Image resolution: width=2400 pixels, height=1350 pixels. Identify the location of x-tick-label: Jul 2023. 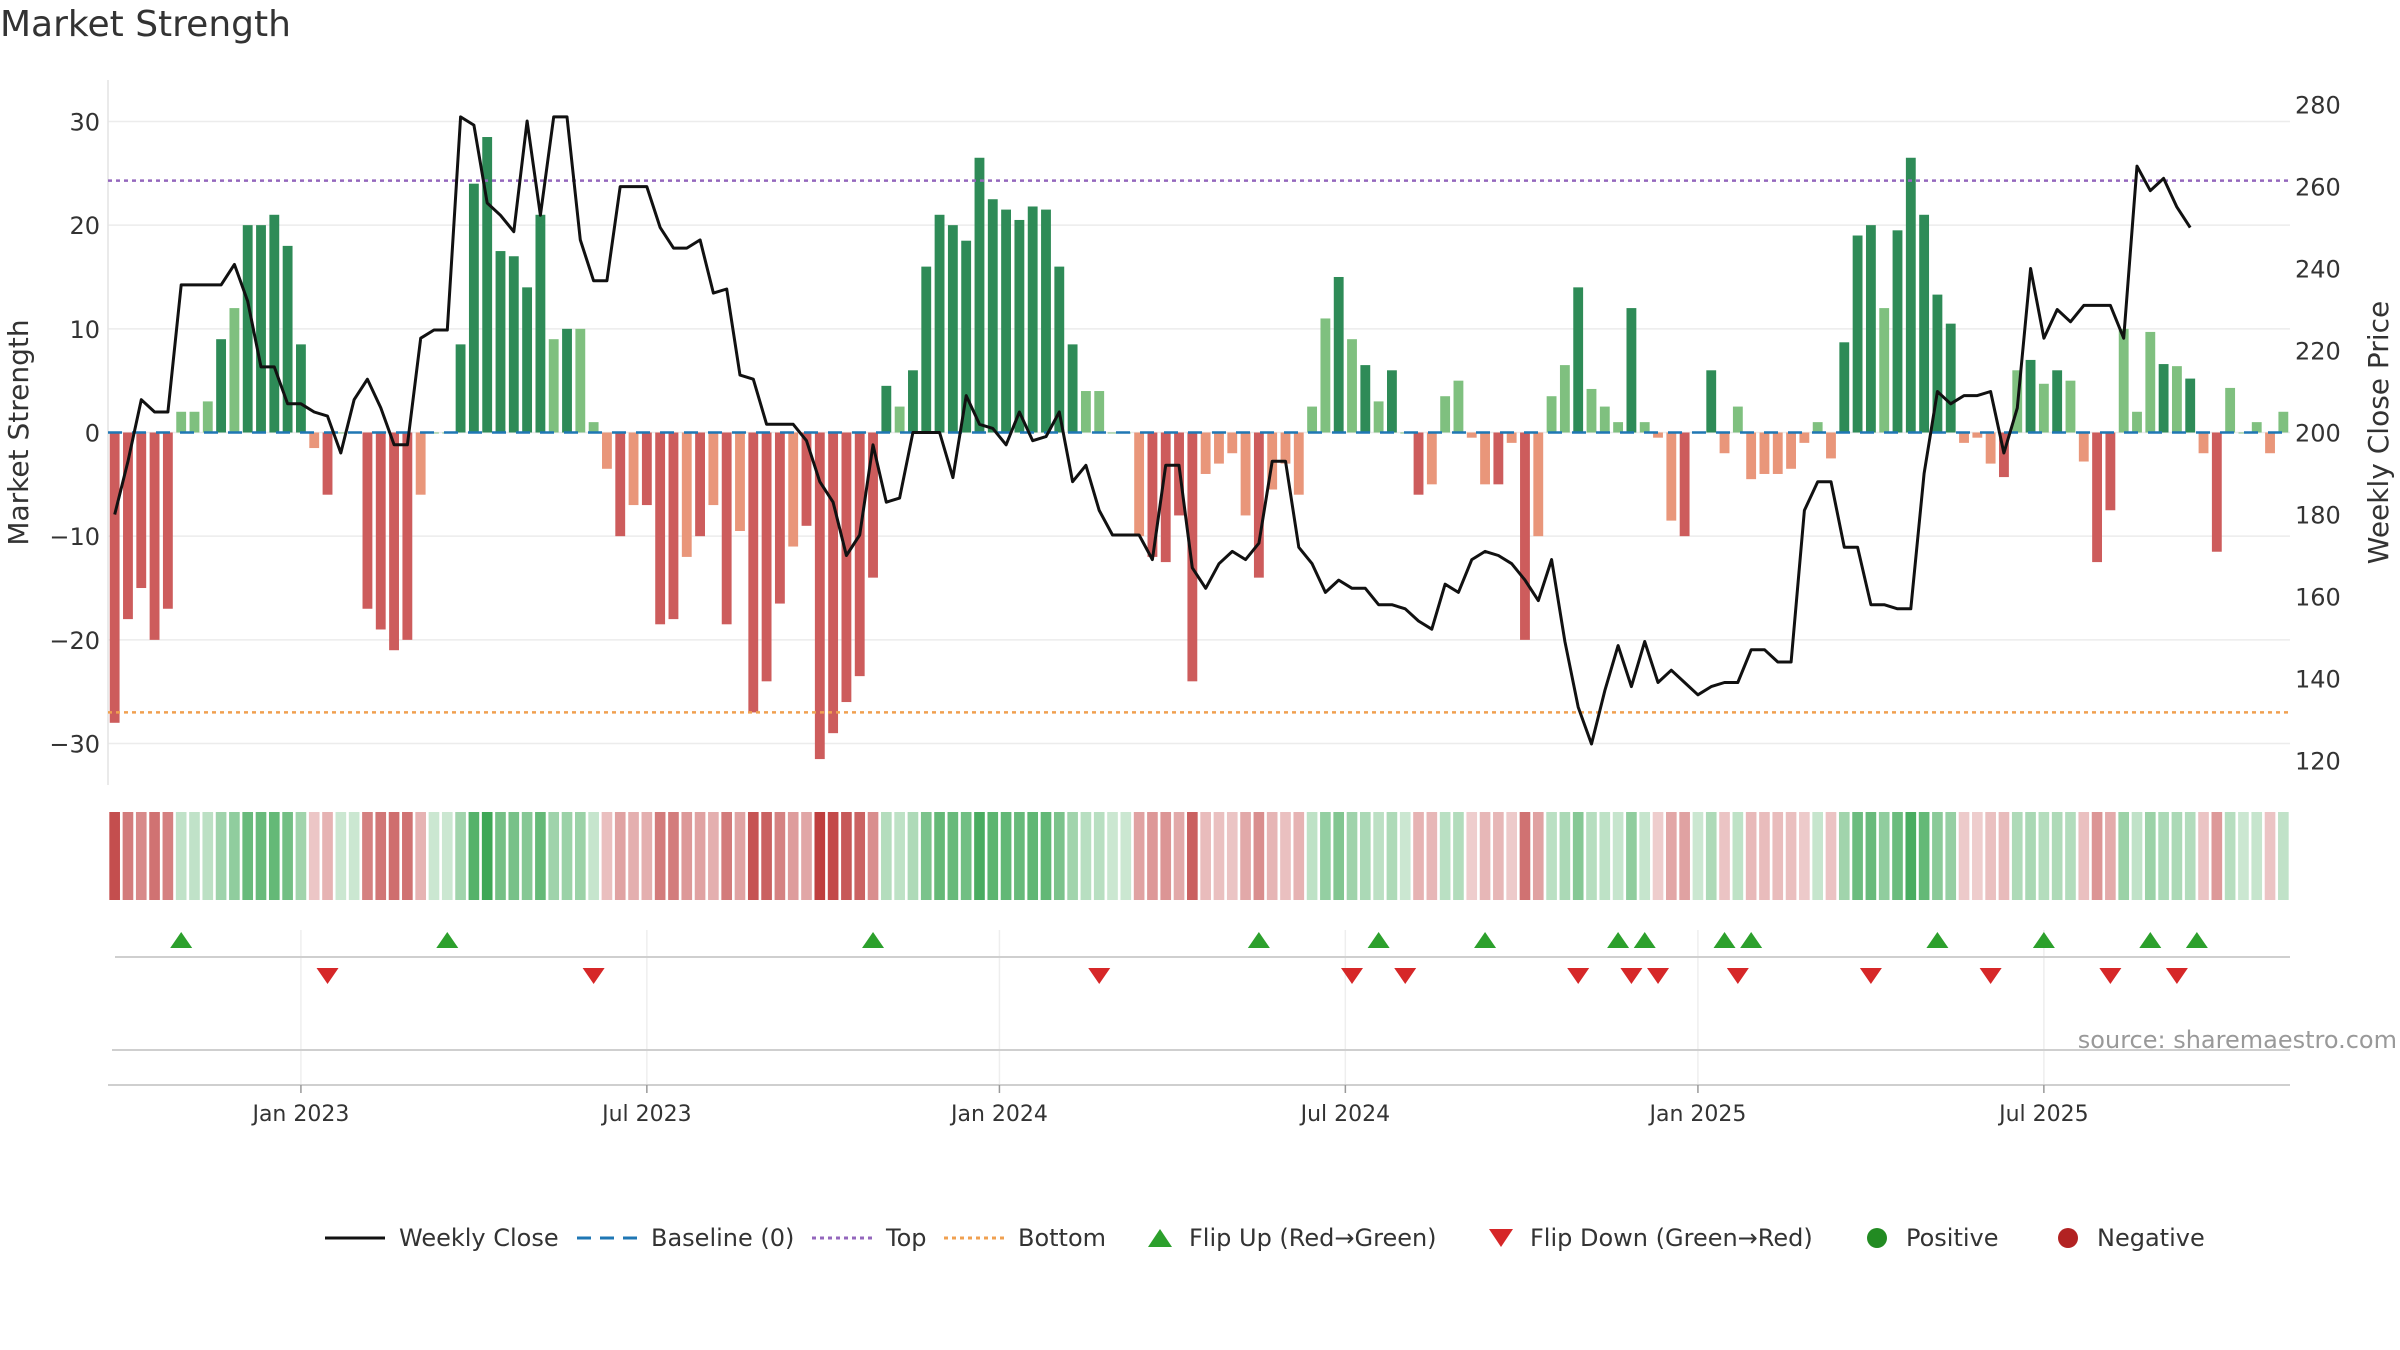
(646, 1114).